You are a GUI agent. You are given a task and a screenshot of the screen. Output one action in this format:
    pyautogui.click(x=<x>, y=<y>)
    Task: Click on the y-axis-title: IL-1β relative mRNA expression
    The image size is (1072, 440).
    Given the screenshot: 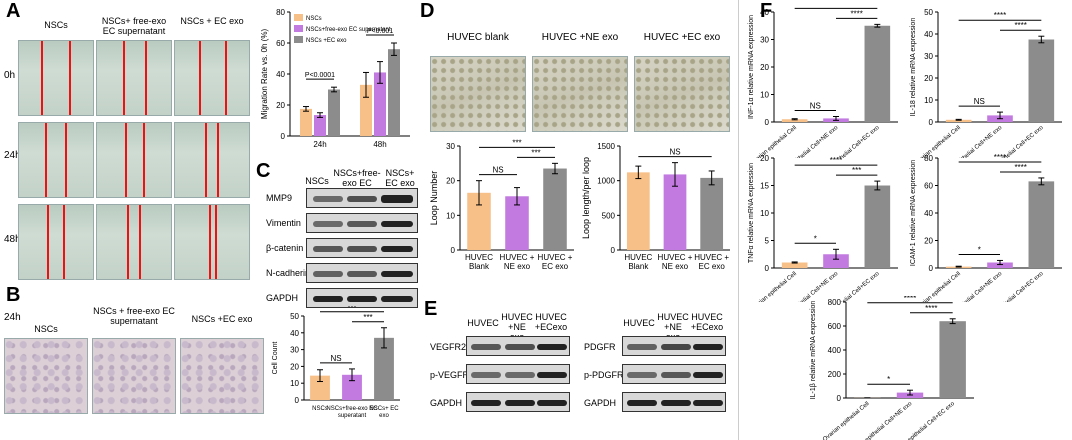 What is the action you would take?
    pyautogui.click(x=813, y=350)
    